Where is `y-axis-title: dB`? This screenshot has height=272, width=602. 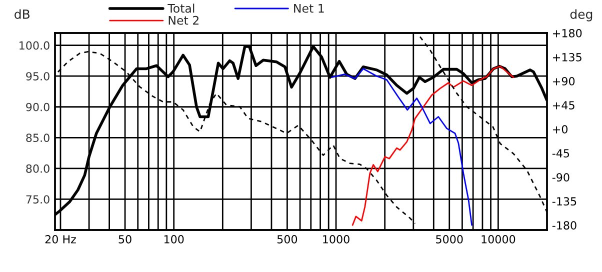 y-axis-title: dB is located at coordinates (22, 14).